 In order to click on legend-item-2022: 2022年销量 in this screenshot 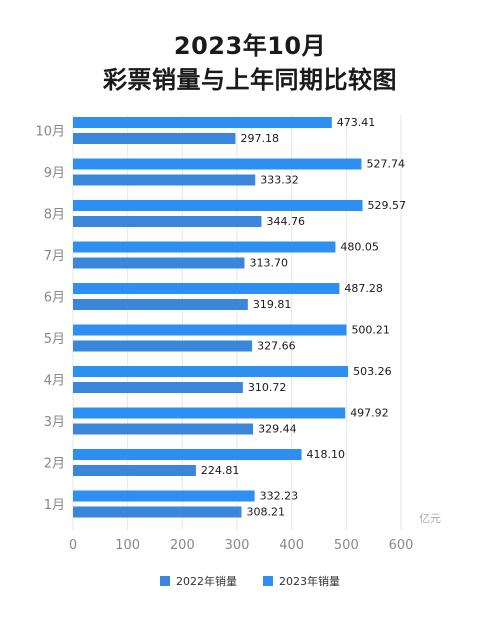, I will do `click(198, 581)`.